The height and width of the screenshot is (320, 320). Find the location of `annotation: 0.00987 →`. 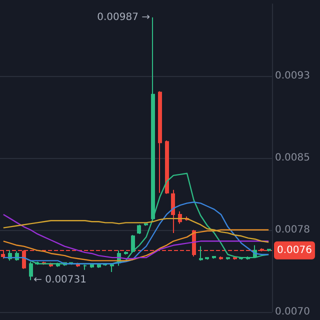

annotation: 0.00987 → is located at coordinates (123, 17).